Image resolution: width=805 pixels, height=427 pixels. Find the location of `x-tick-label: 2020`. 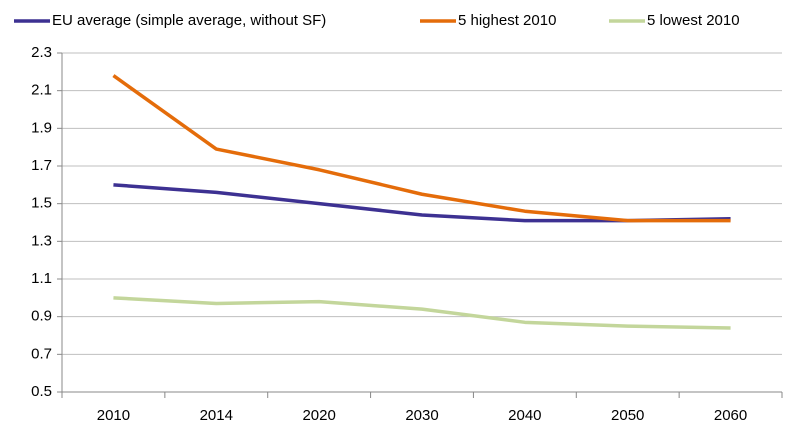

x-tick-label: 2020 is located at coordinates (318, 415).